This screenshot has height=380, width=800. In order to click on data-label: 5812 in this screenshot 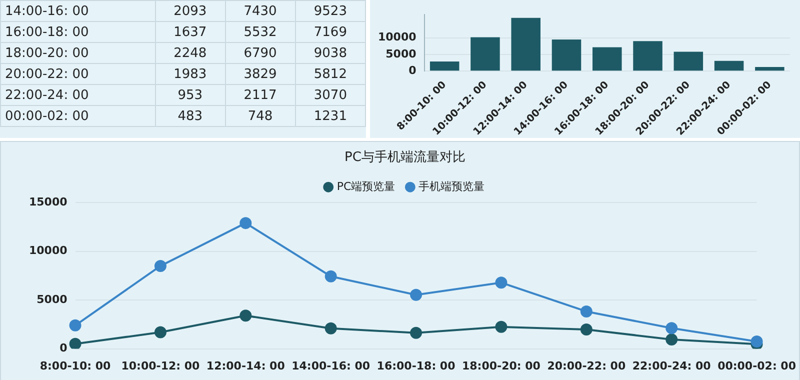, I will do `click(330, 74)`.